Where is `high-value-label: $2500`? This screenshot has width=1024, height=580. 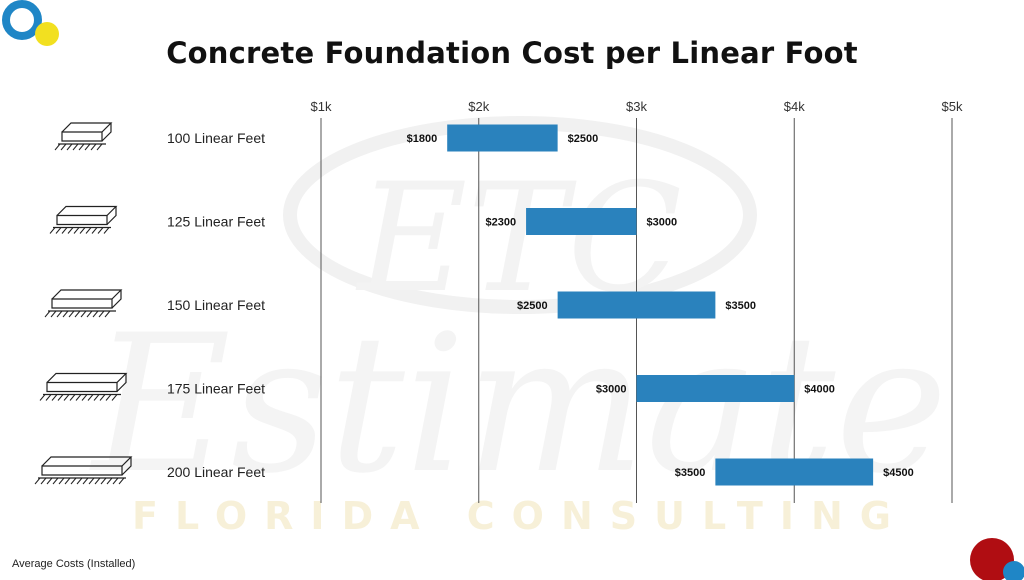 high-value-label: $2500 is located at coordinates (583, 139).